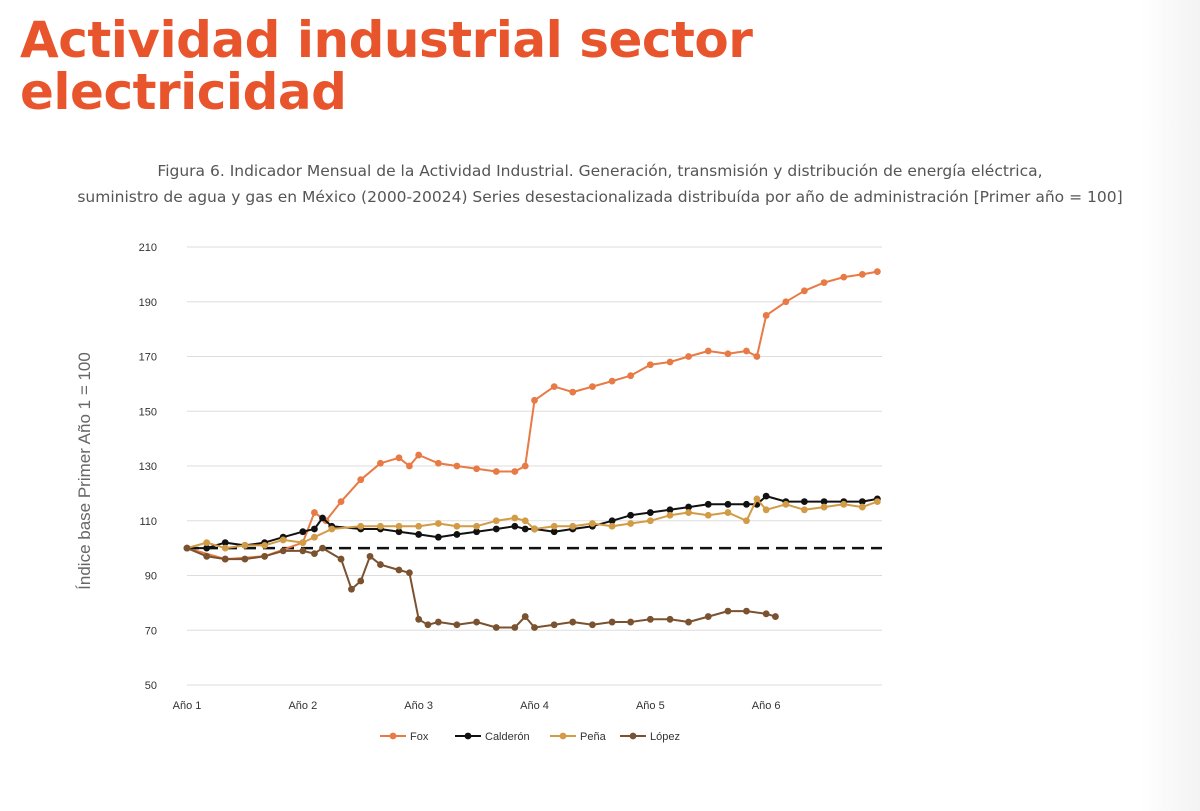 The width and height of the screenshot is (1200, 811). What do you see at coordinates (187, 706) in the screenshot?
I see `x-tick-label: Año 1` at bounding box center [187, 706].